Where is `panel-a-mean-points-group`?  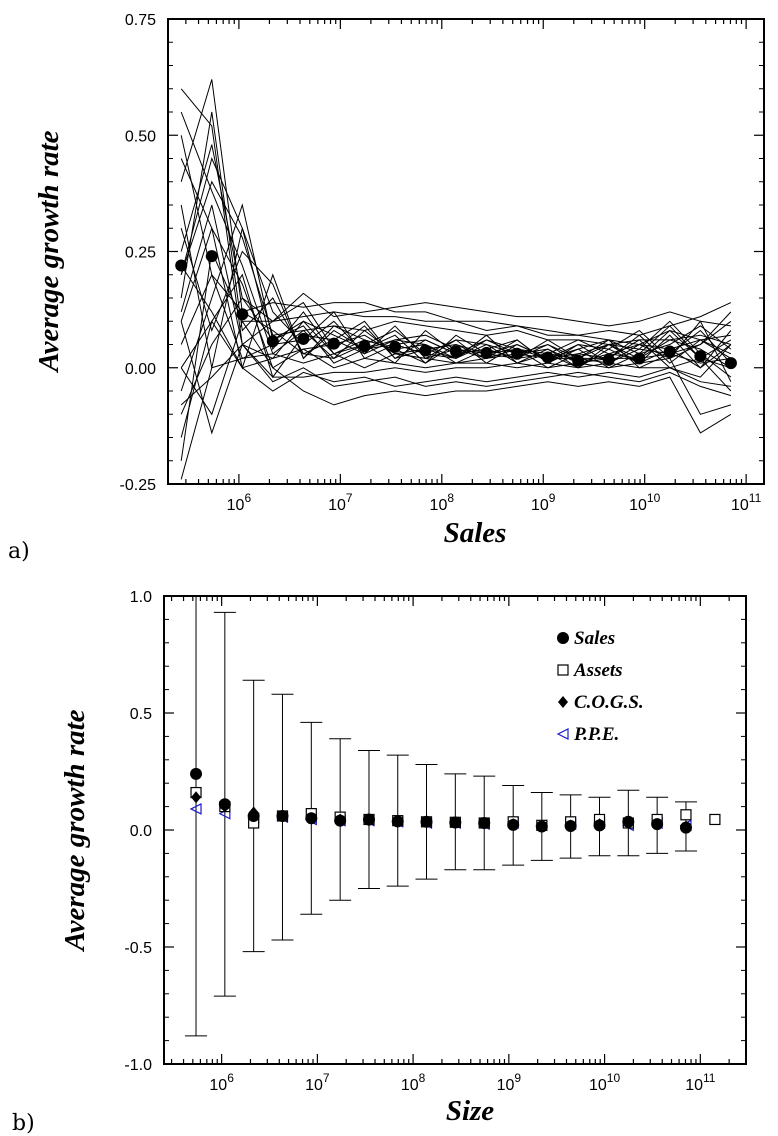 panel-a-mean-points-group is located at coordinates (456, 310).